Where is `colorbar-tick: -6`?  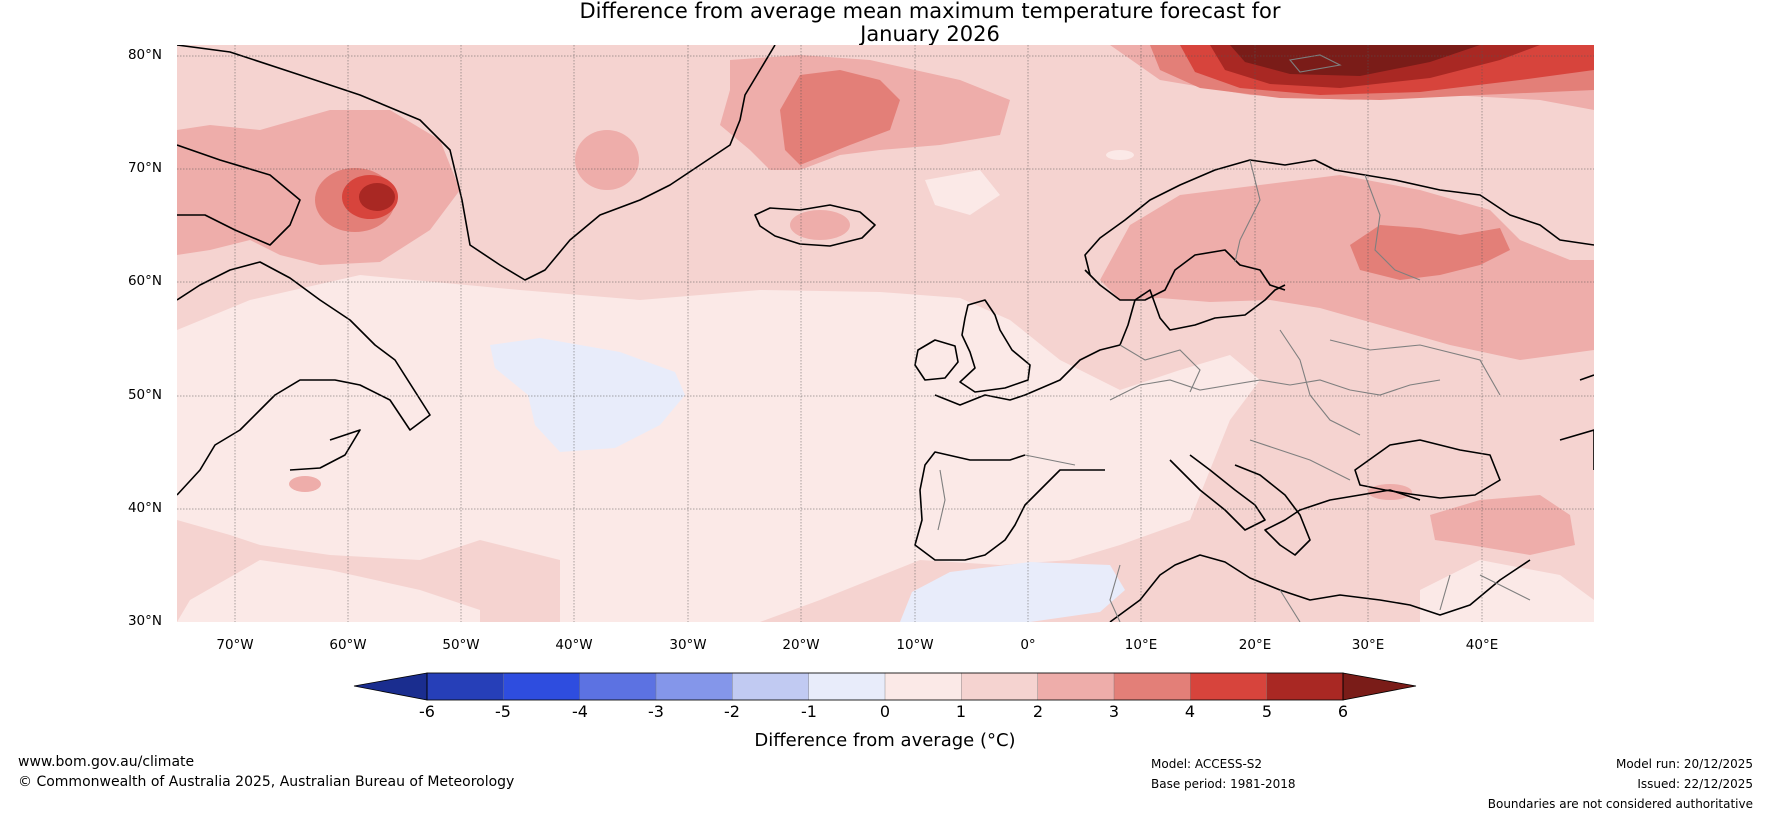 colorbar-tick: -6 is located at coordinates (427, 711).